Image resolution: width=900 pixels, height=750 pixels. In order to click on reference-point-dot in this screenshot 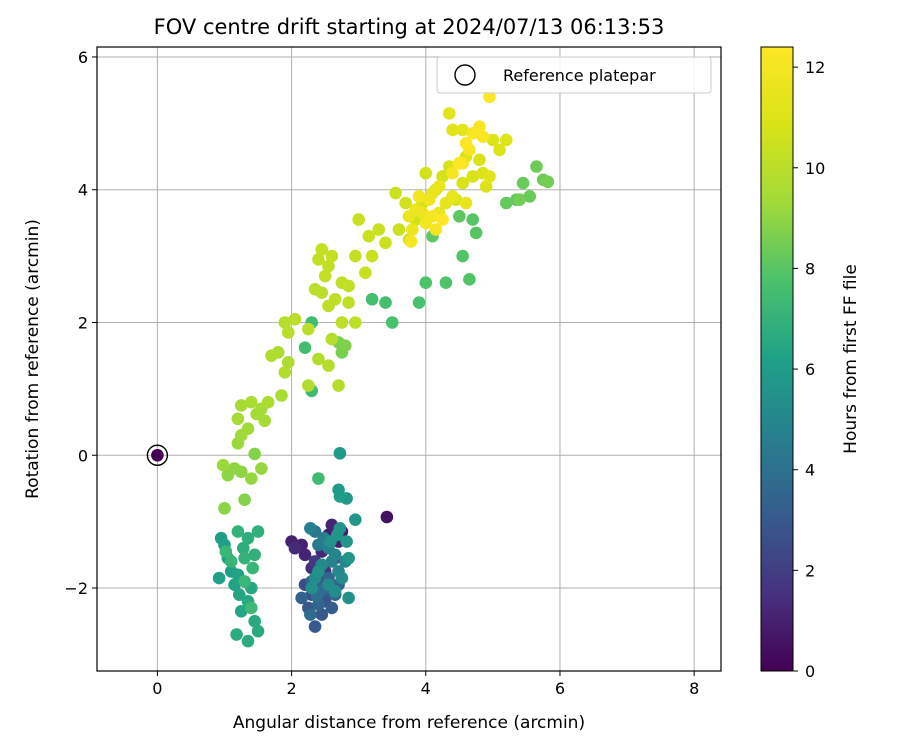, I will do `click(157, 455)`.